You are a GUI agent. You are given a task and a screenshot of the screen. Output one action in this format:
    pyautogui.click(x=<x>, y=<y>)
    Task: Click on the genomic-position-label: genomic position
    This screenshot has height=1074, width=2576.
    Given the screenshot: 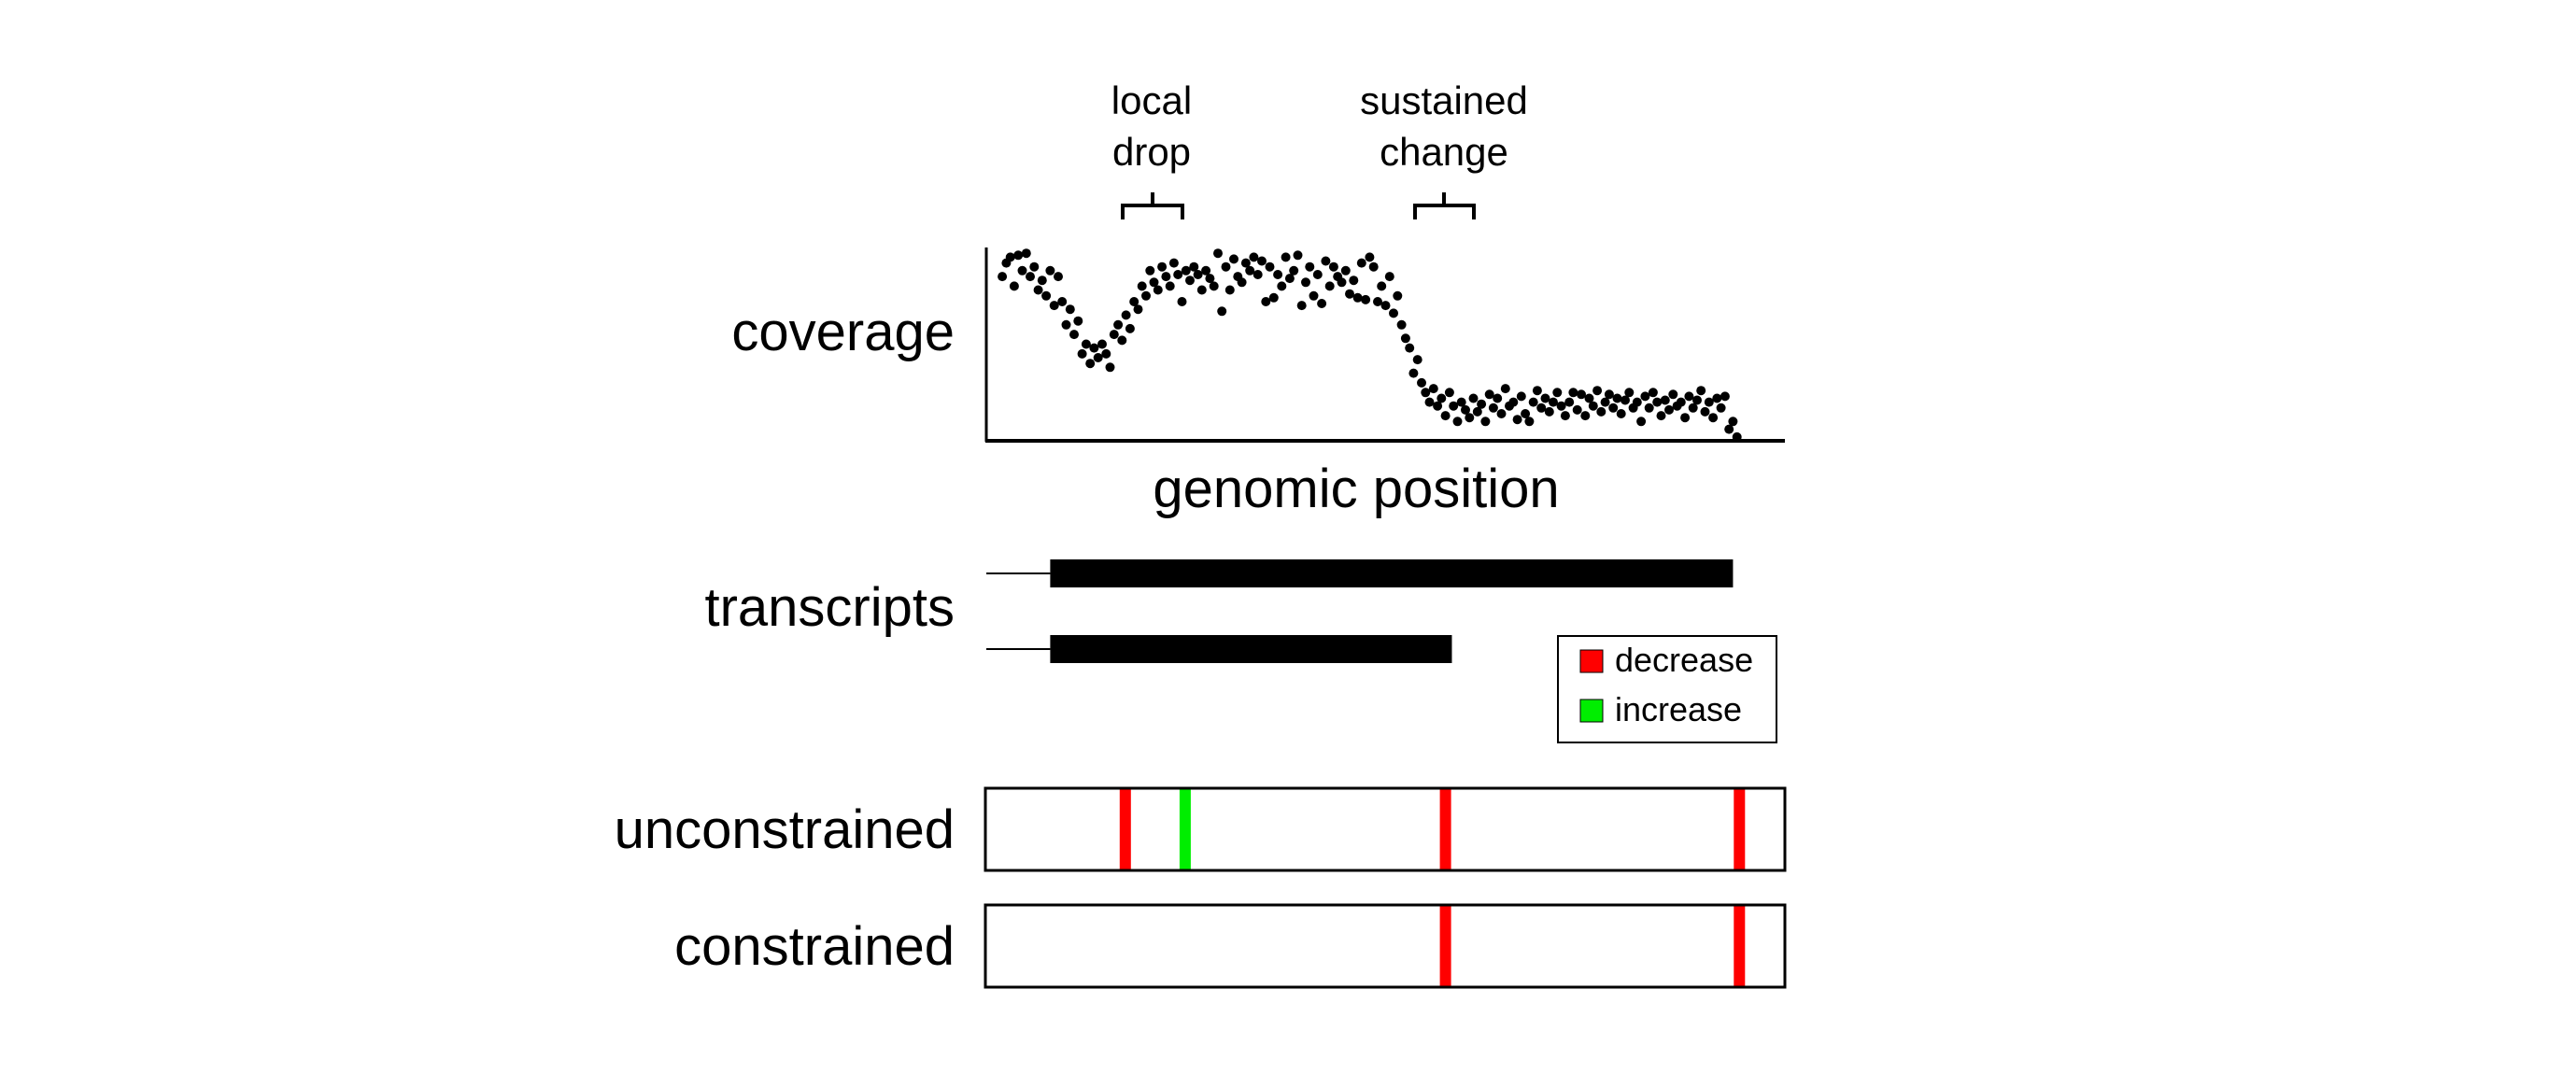 What is the action you would take?
    pyautogui.click(x=1356, y=489)
    